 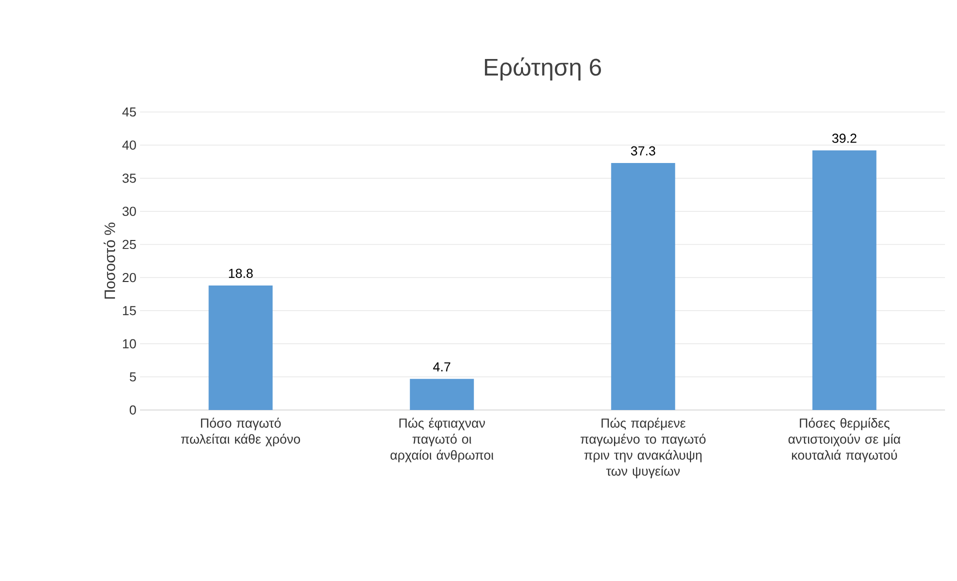 What do you see at coordinates (133, 410) in the screenshot?
I see `y-tick-label: 0` at bounding box center [133, 410].